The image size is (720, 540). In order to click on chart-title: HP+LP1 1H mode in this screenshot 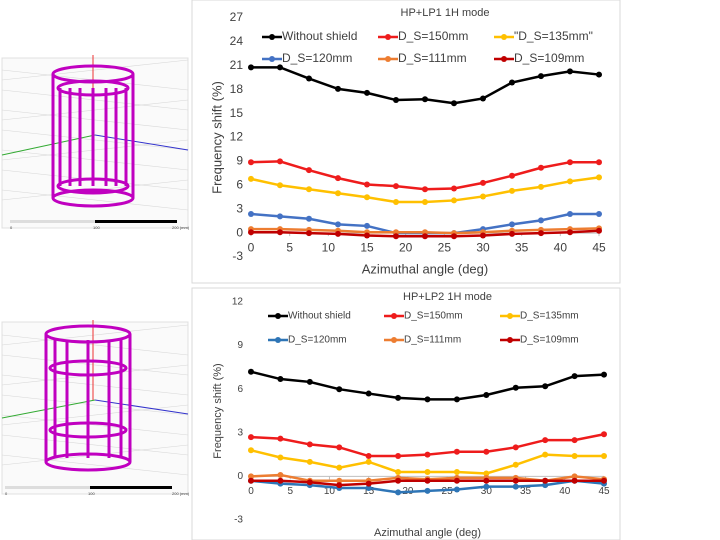, I will do `click(445, 13)`.